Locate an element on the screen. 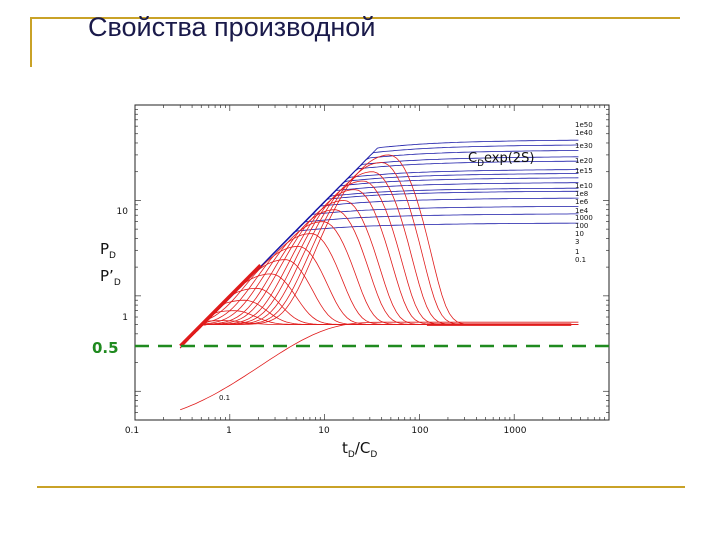 The height and width of the screenshot is (540, 720). decor-bar-left is located at coordinates (31, 42).